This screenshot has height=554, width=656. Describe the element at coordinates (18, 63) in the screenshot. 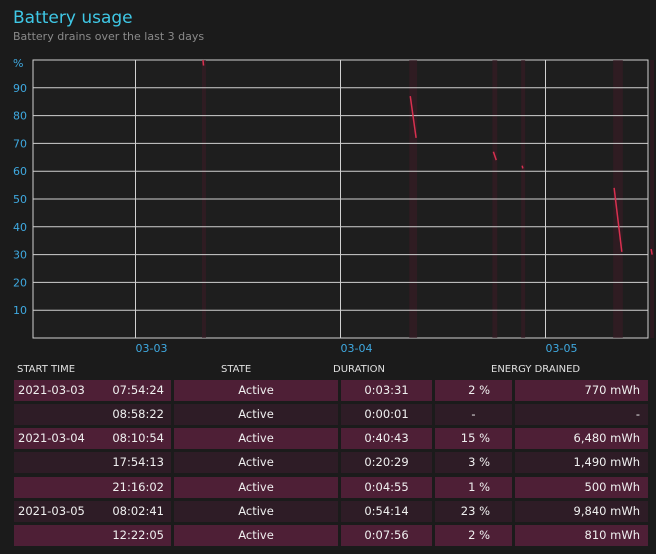

I see `y-axis-unit: %` at that location.